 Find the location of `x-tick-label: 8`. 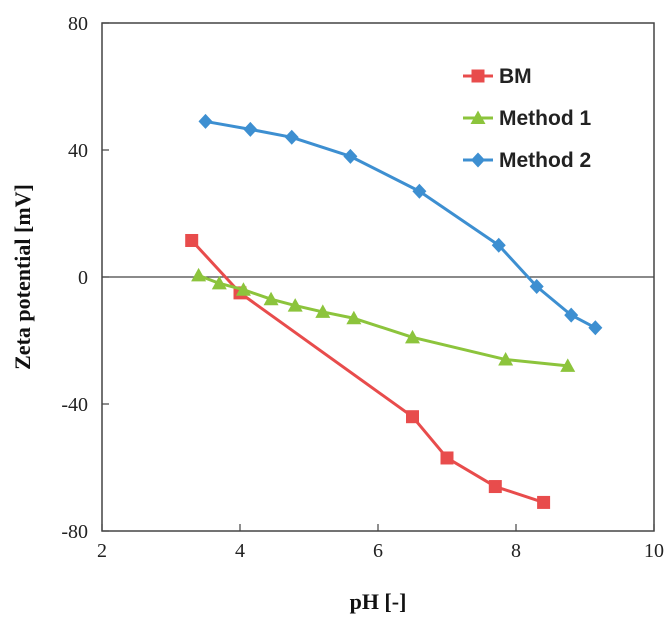

x-tick-label: 8 is located at coordinates (516, 551).